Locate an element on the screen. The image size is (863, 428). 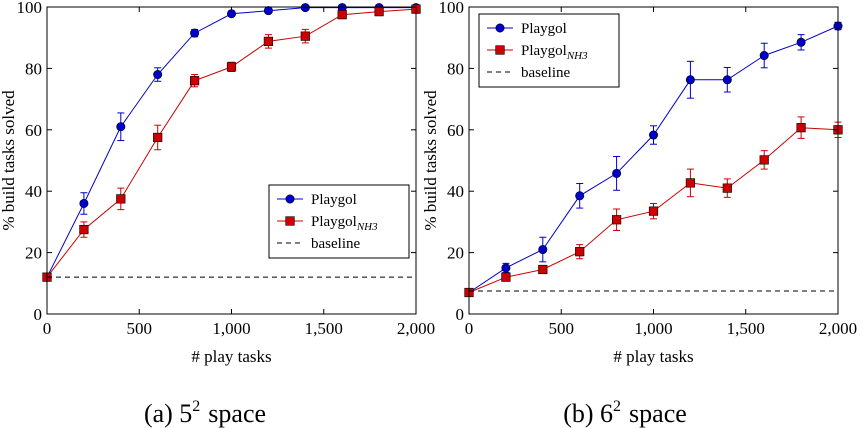
caption-prefix: (b) 6 is located at coordinates (588, 413).